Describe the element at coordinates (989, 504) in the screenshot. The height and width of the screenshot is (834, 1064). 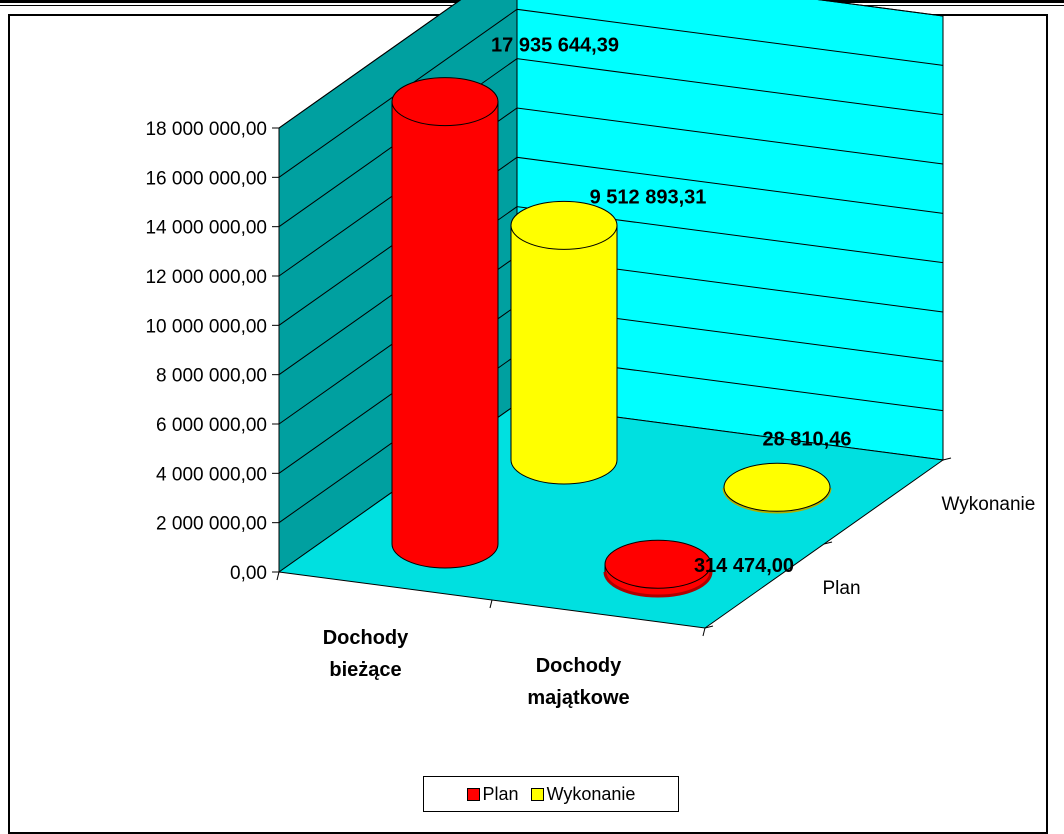
I see `depth-axis-label: Wykonanie` at that location.